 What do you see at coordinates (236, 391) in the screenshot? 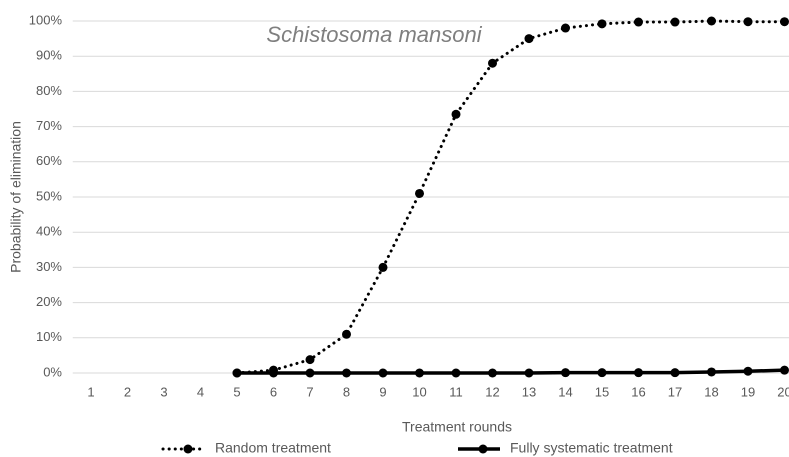
I see `x-tick-label: 5` at bounding box center [236, 391].